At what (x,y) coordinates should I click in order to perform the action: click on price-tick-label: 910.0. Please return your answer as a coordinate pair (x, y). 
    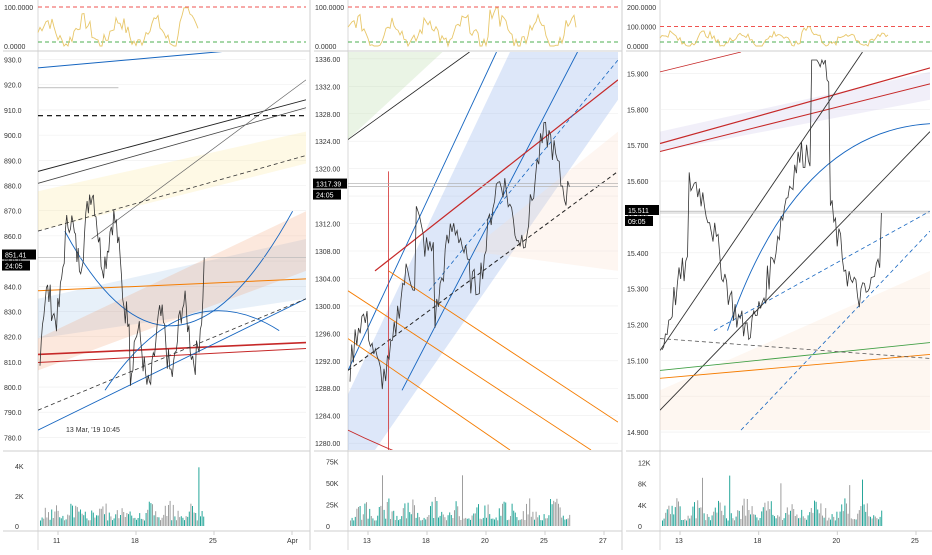
    Looking at the image, I should click on (13, 111).